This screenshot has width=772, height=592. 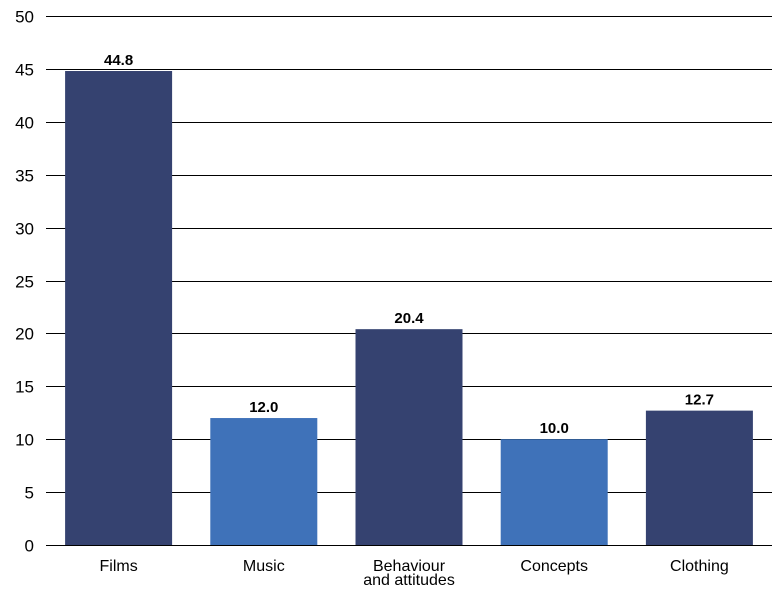 I want to click on y-tick-label: 15, so click(x=24, y=387).